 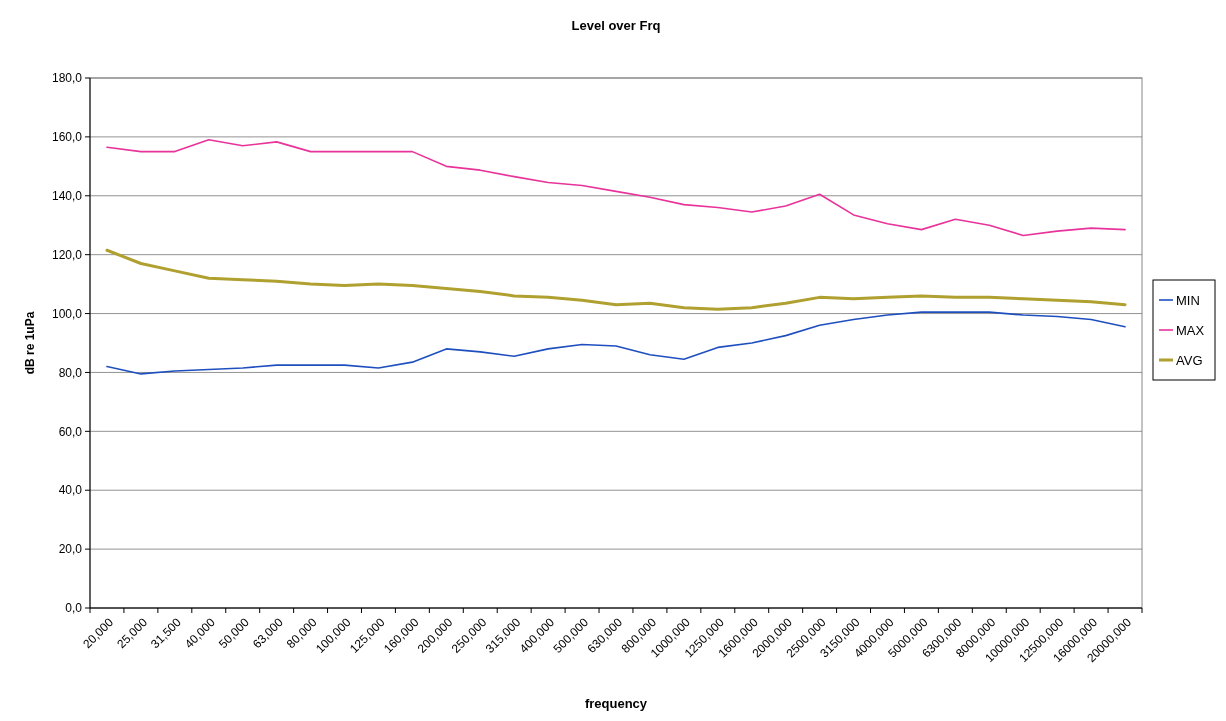 I want to click on y-axis-title: dB re 1uPa, so click(x=30, y=343).